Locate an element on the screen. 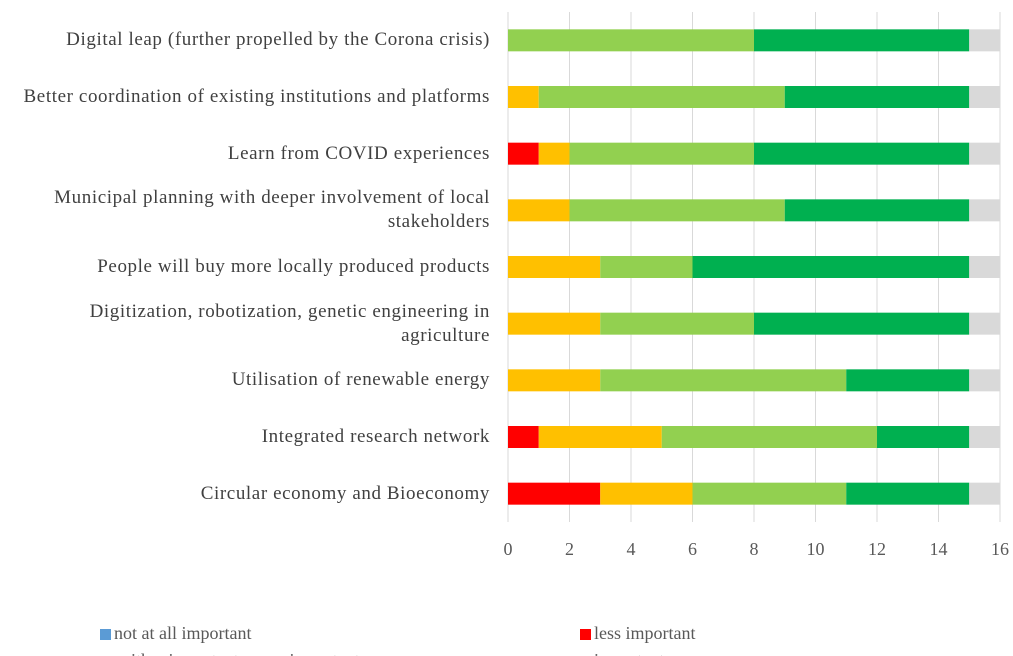  legend-label: neither important nor unimportant is located at coordinates (236, 653).